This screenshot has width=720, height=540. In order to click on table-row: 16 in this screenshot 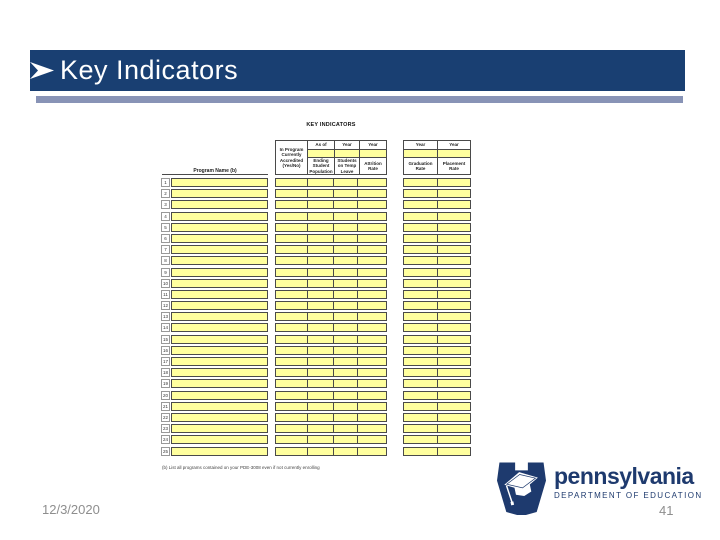, I will do `click(360, 350)`.